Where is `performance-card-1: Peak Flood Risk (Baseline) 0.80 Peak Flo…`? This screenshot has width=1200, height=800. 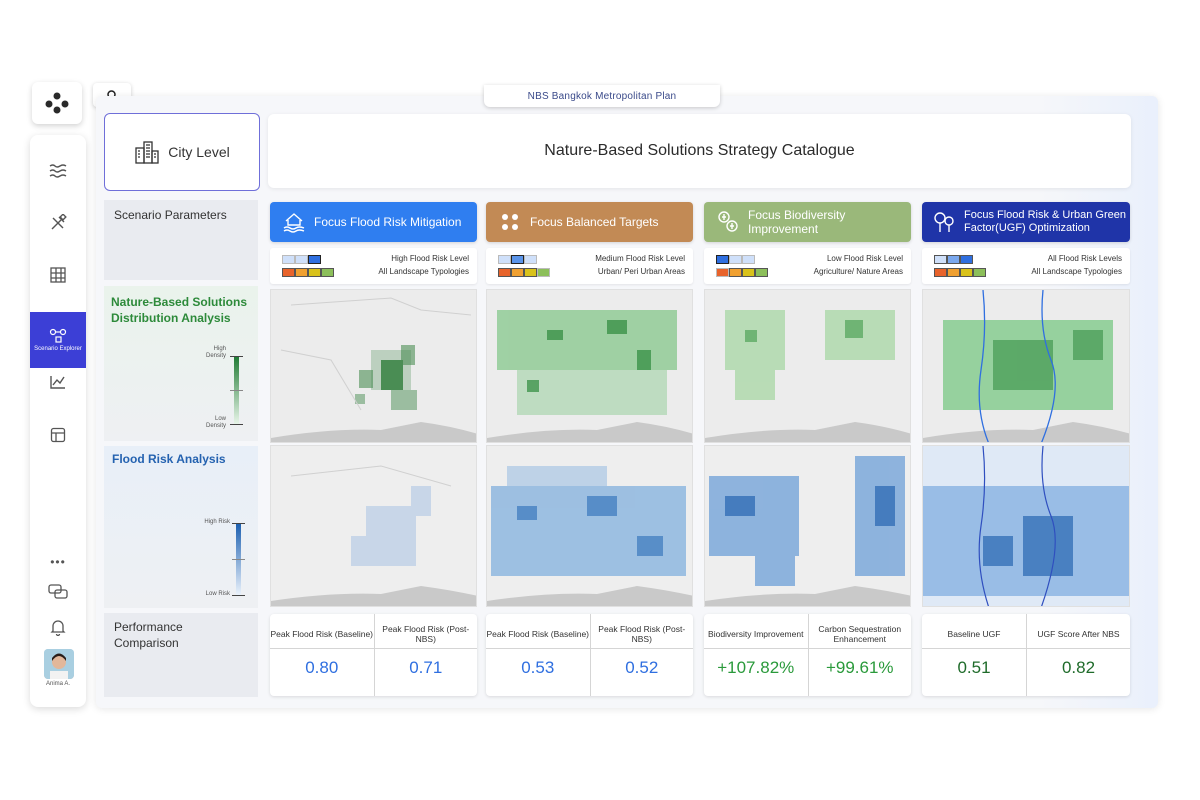
performance-card-1: Peak Flood Risk (Baseline) 0.80 Peak Flo… is located at coordinates (373, 655).